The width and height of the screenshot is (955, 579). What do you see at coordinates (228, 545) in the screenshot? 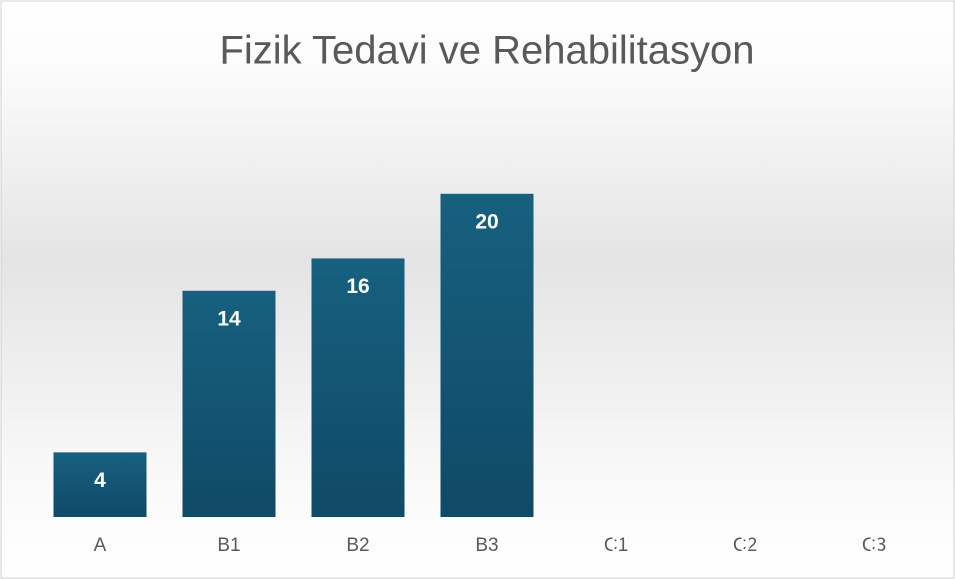
I see `x-tick-label: B1` at bounding box center [228, 545].